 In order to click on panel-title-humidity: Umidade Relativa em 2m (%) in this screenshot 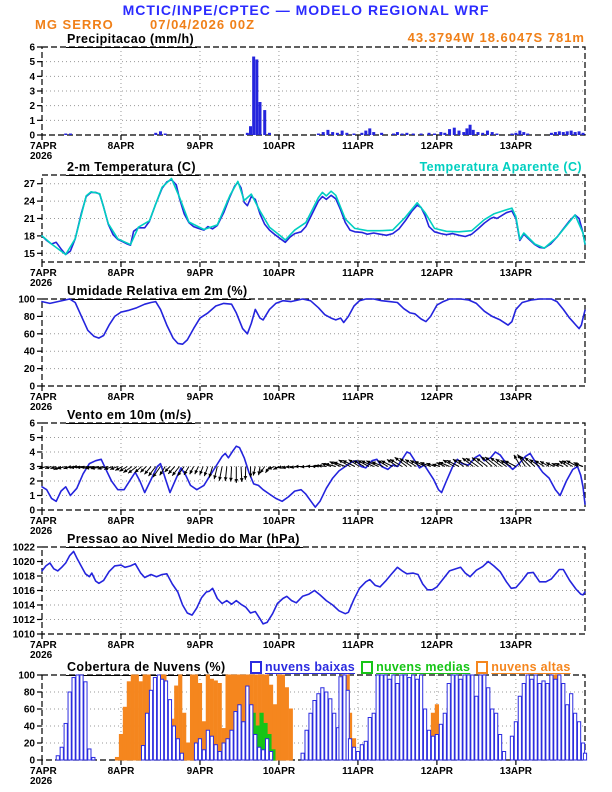, I will do `click(158, 292)`.